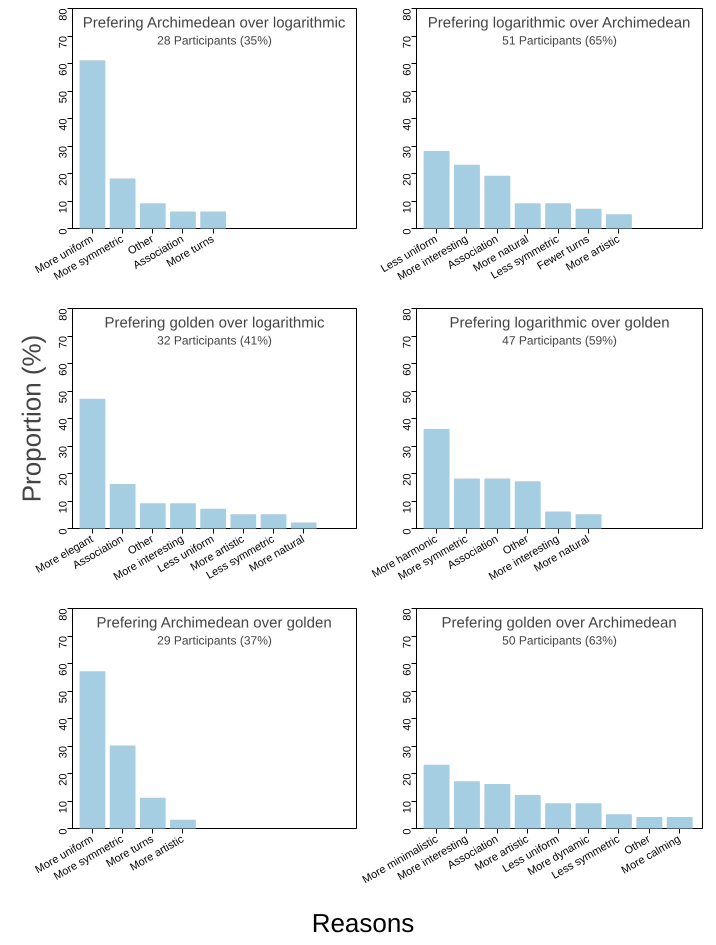 This screenshot has height=945, width=716. I want to click on chart-title: Prefering logarithmic over Archimedean, so click(559, 23).